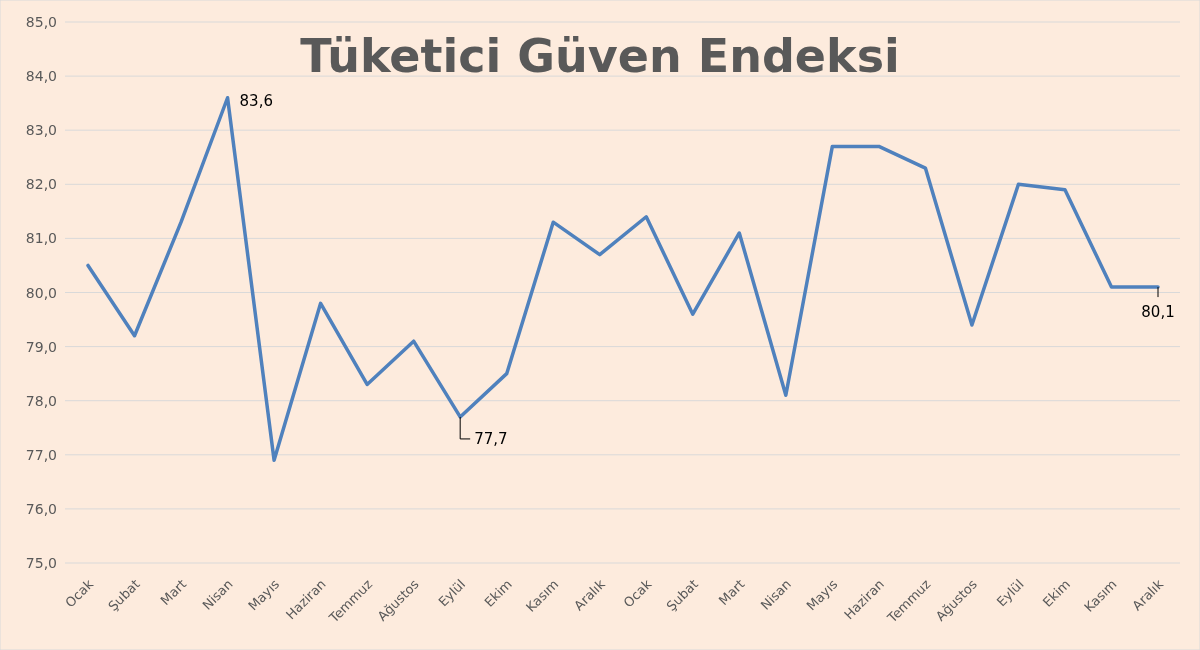  Describe the element at coordinates (41, 454) in the screenshot. I see `y-tick-label: 77,0` at that location.